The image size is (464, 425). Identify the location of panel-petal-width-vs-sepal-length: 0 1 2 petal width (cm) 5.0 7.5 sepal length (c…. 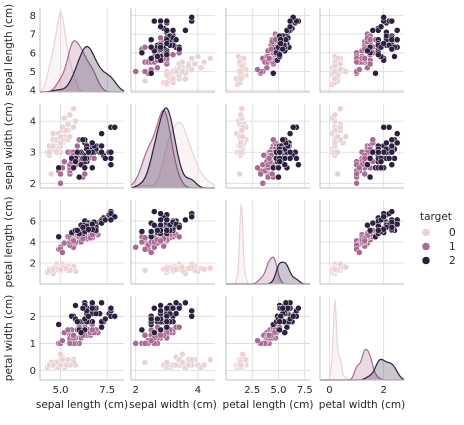
(65, 353).